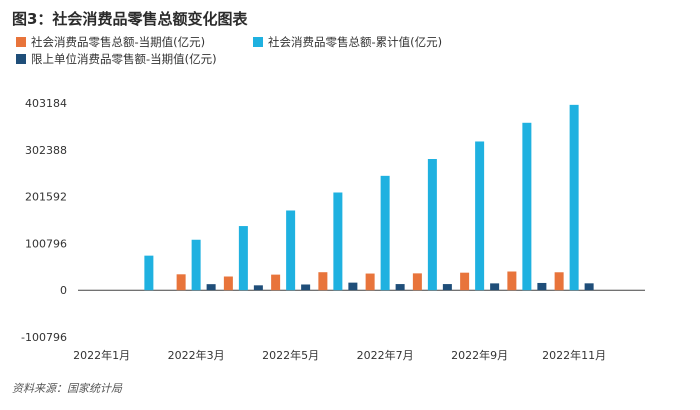  I want to click on legend-item-above-quota-monthly: 限上单位消费品零售额-当期值(亿元), so click(116, 59).